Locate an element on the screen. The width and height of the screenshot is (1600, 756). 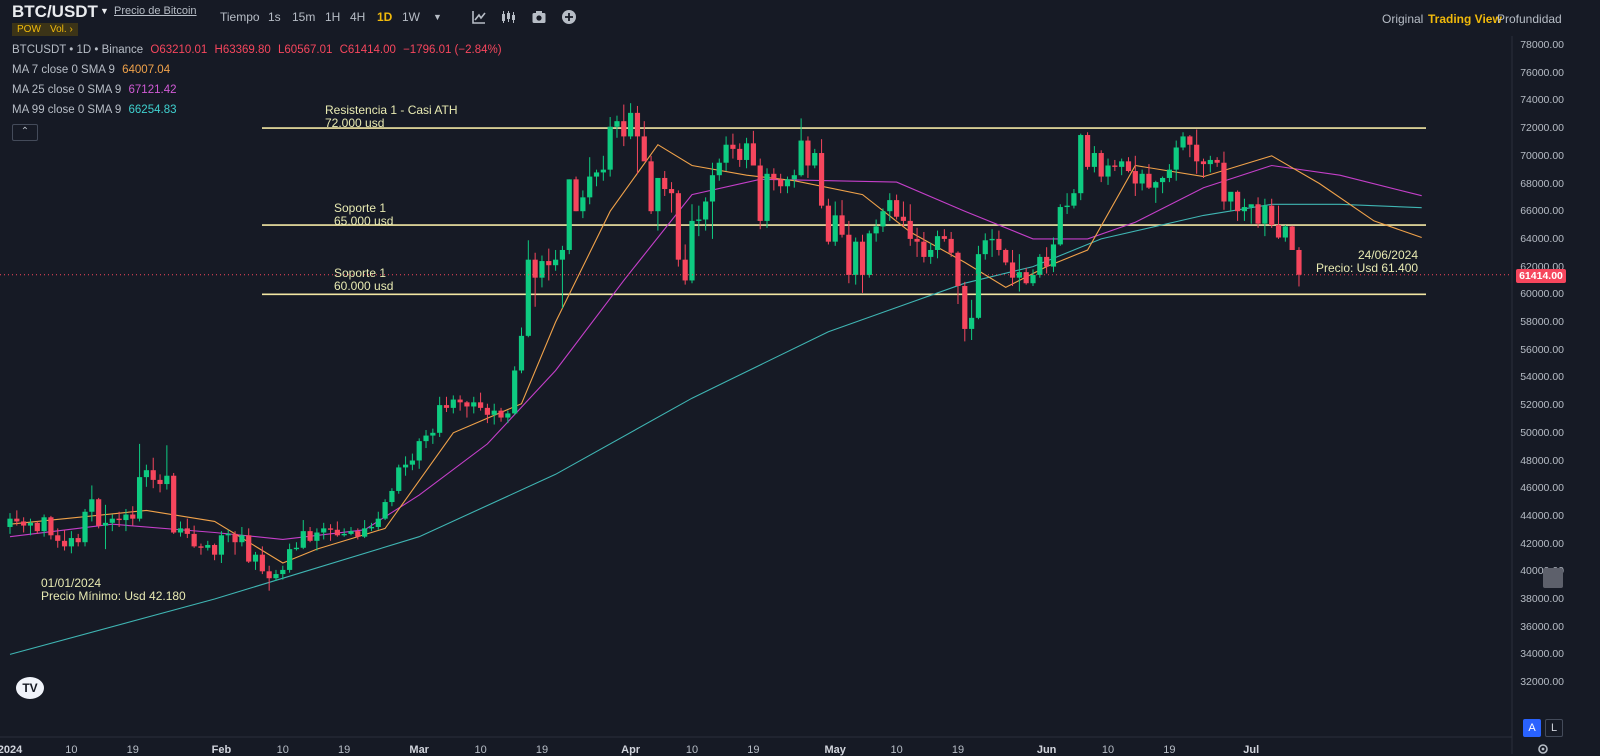
price-tick-label: 34000.00 is located at coordinates (1542, 654).